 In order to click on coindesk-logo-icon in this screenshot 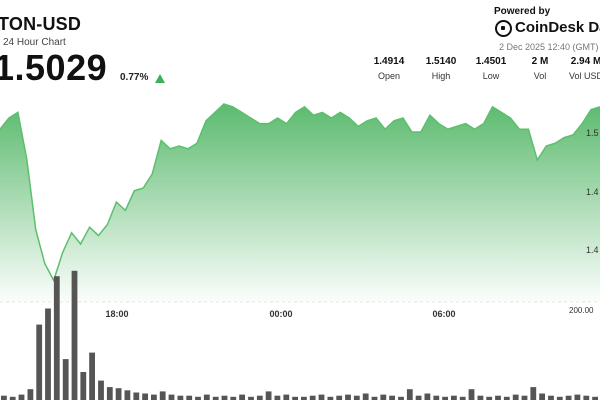, I will do `click(503, 28)`.